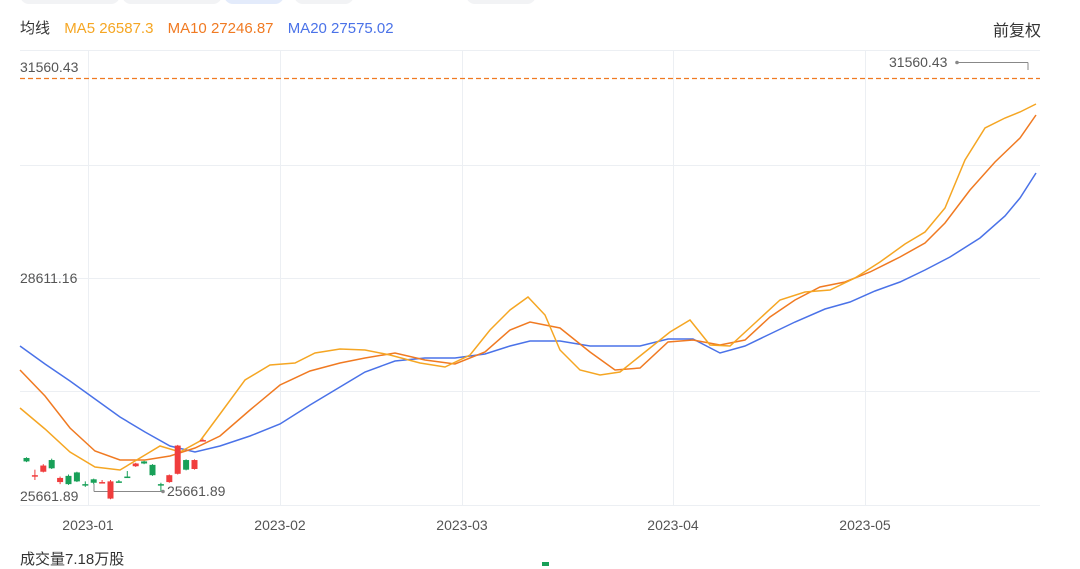  Describe the element at coordinates (865, 525) in the screenshot. I see `x-tick-may: 2023-05` at that location.